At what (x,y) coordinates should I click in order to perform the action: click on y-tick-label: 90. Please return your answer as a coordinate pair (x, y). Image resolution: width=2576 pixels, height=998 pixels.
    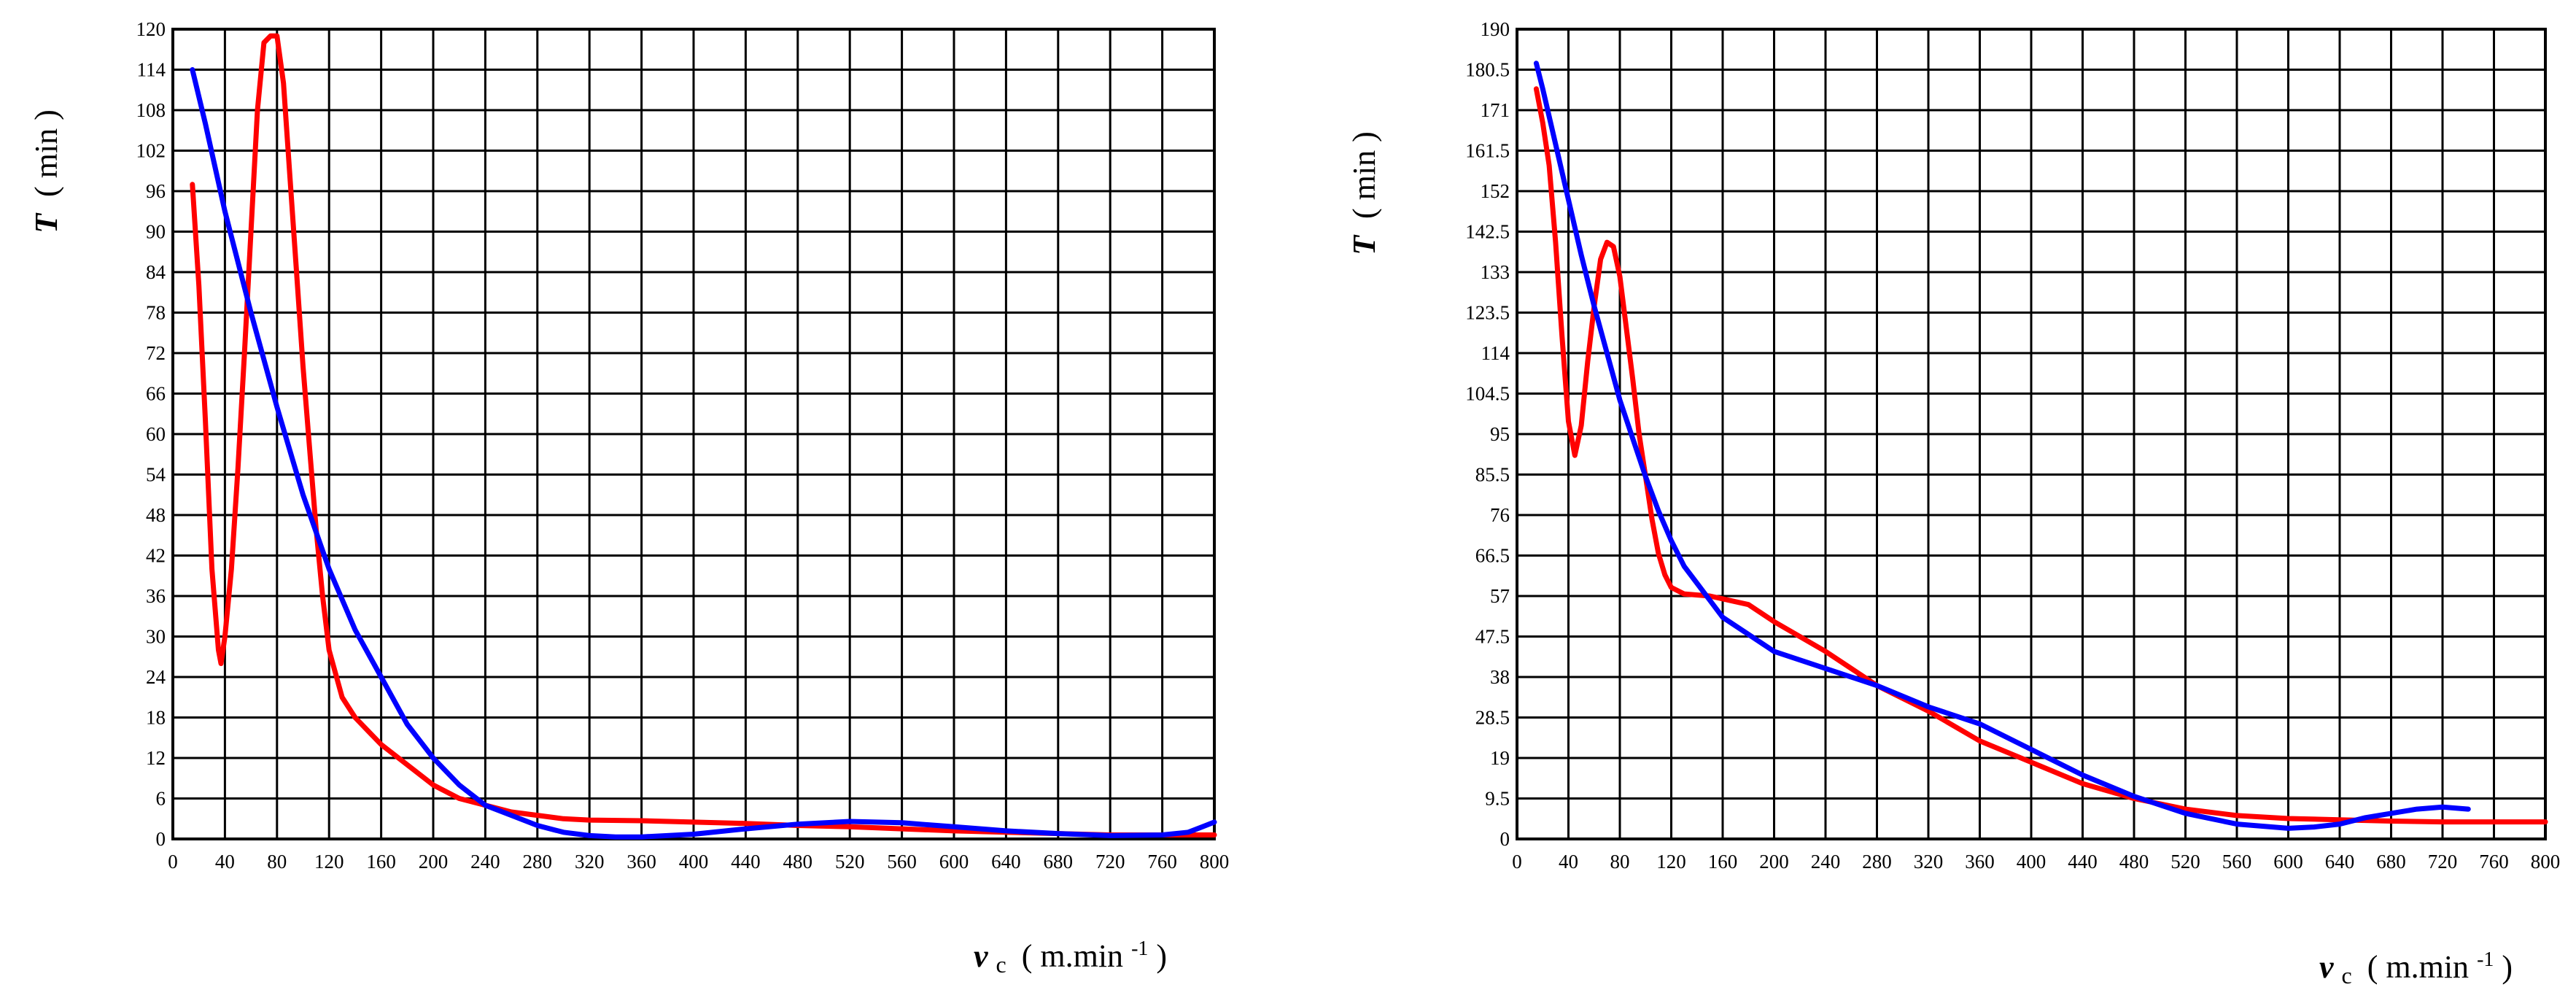
    Looking at the image, I should click on (156, 232).